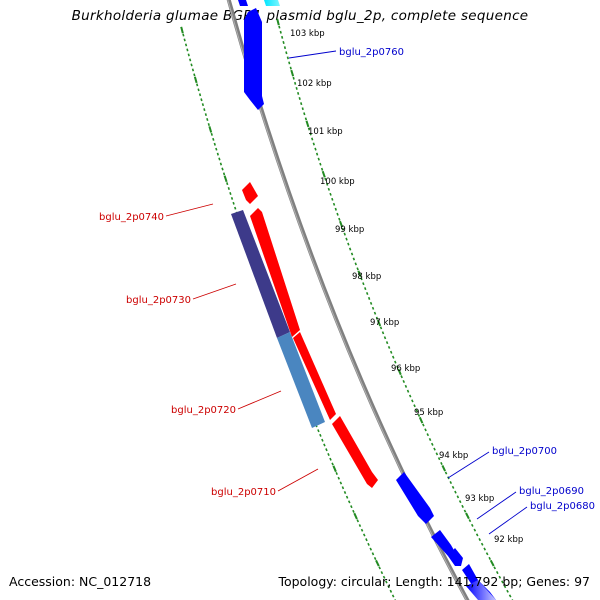 The width and height of the screenshot is (600, 600). I want to click on gene-bglu_2p0730-arrow, so click(275, 272).